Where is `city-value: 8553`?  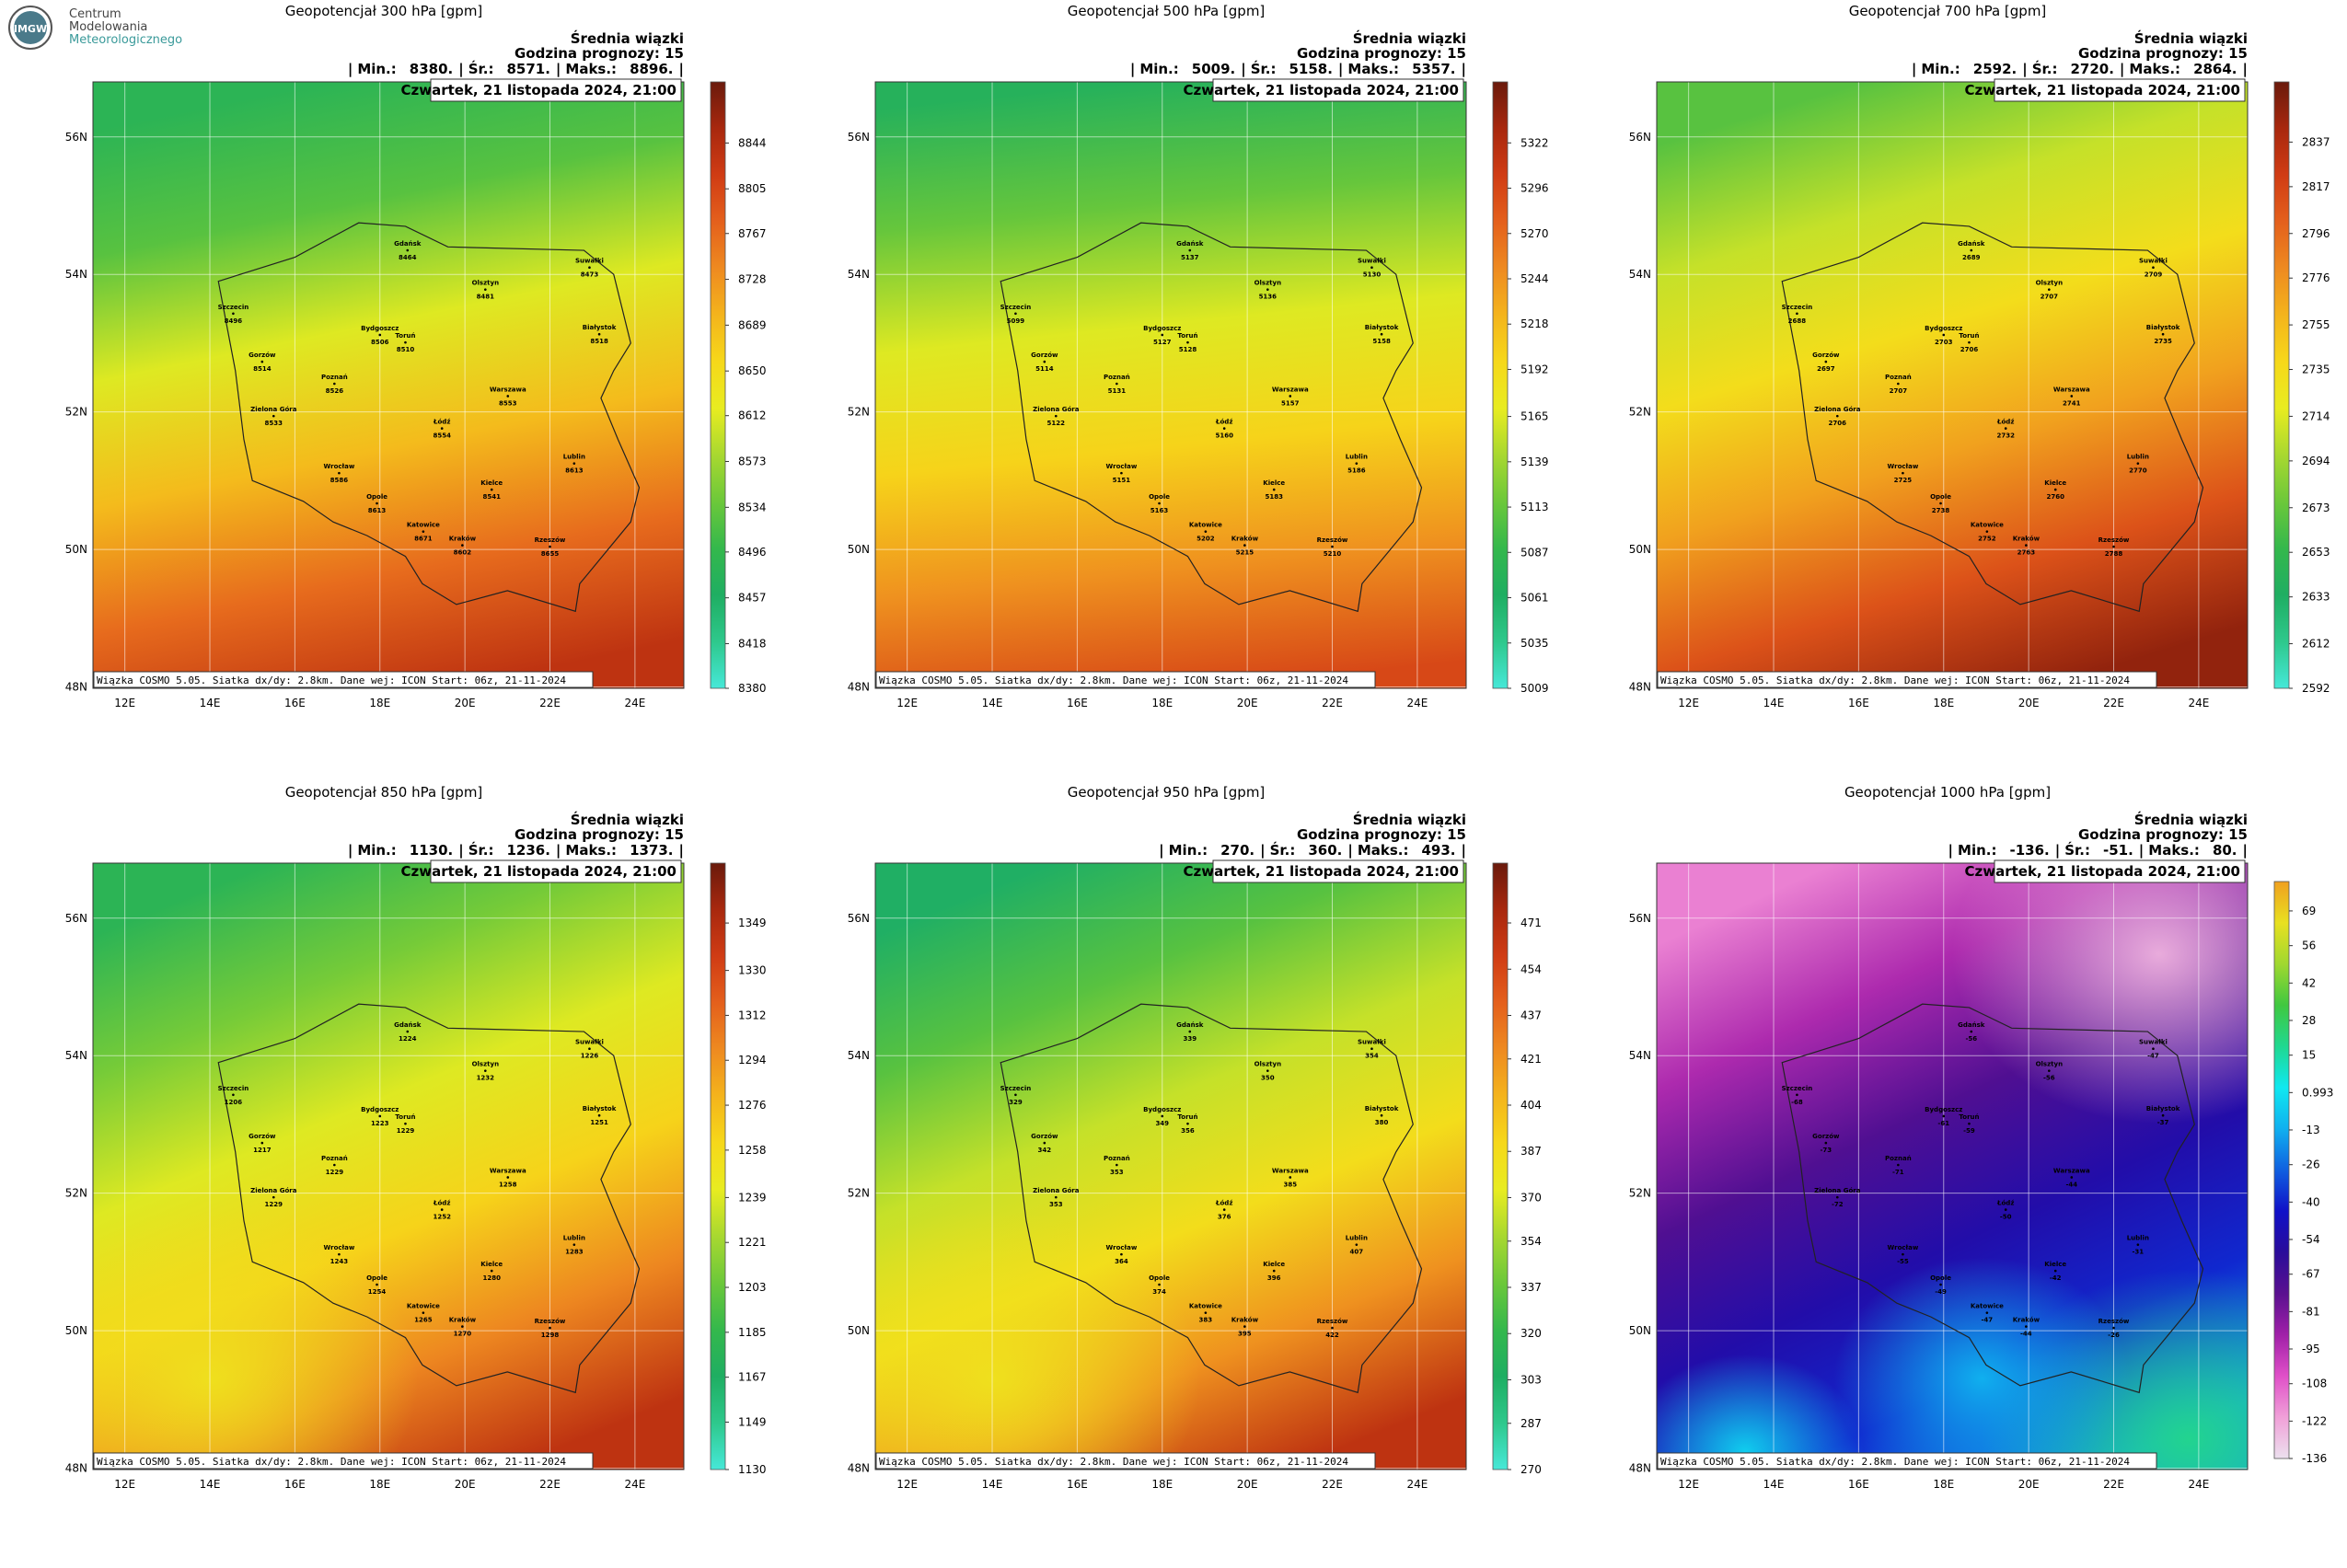
city-value: 8553 is located at coordinates (508, 403).